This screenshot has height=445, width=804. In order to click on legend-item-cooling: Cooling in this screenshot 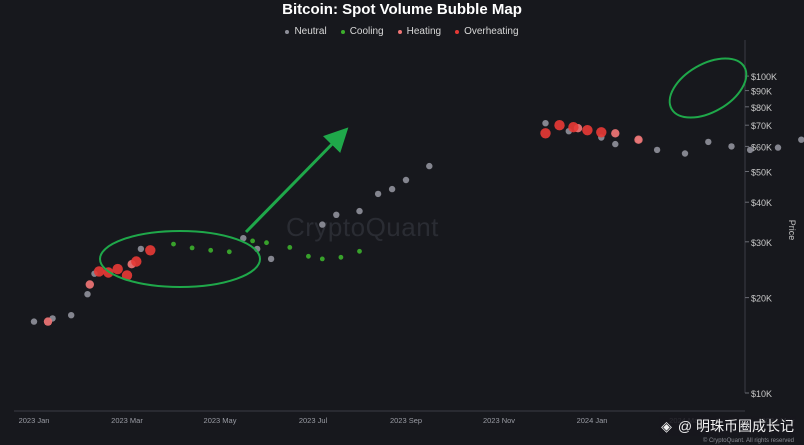, I will do `click(362, 31)`.